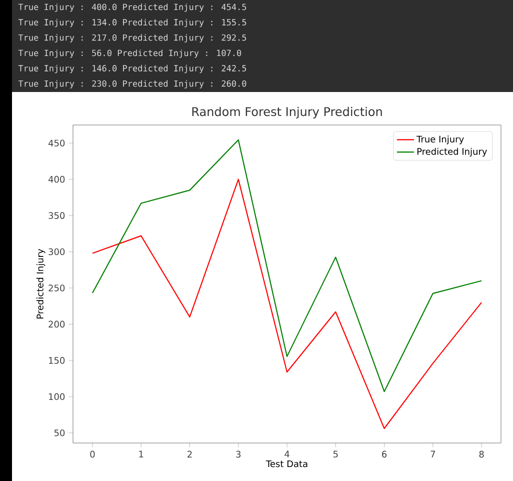 The image size is (513, 481). I want to click on x-tick-label: 3, so click(238, 454).